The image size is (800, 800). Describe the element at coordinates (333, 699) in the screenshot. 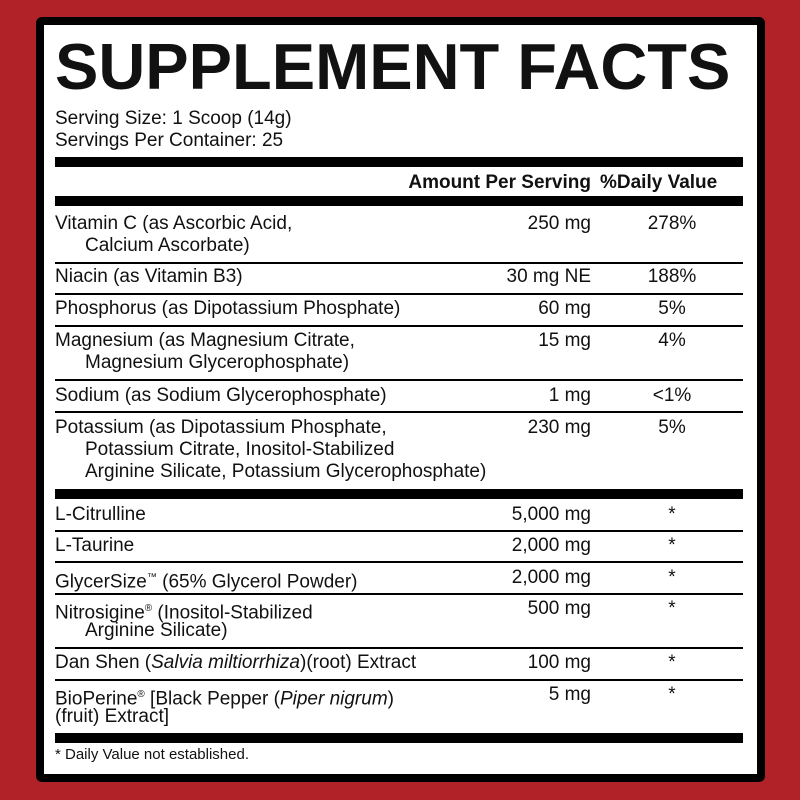

I see `latin-name: Piper nigrum` at that location.